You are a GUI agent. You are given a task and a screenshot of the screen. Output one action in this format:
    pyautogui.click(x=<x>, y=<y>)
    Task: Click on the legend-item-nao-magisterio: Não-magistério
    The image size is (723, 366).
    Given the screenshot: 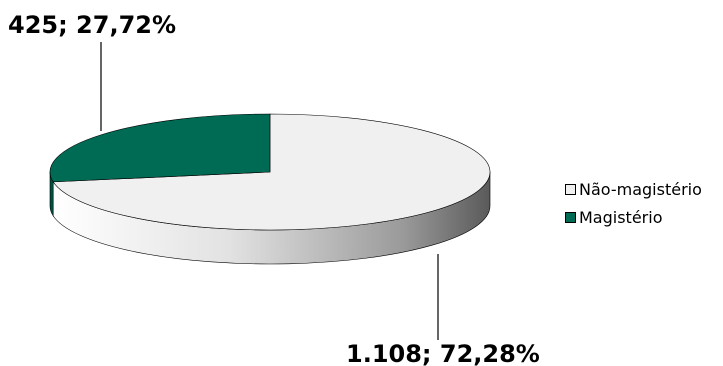 What is the action you would take?
    pyautogui.click(x=633, y=189)
    